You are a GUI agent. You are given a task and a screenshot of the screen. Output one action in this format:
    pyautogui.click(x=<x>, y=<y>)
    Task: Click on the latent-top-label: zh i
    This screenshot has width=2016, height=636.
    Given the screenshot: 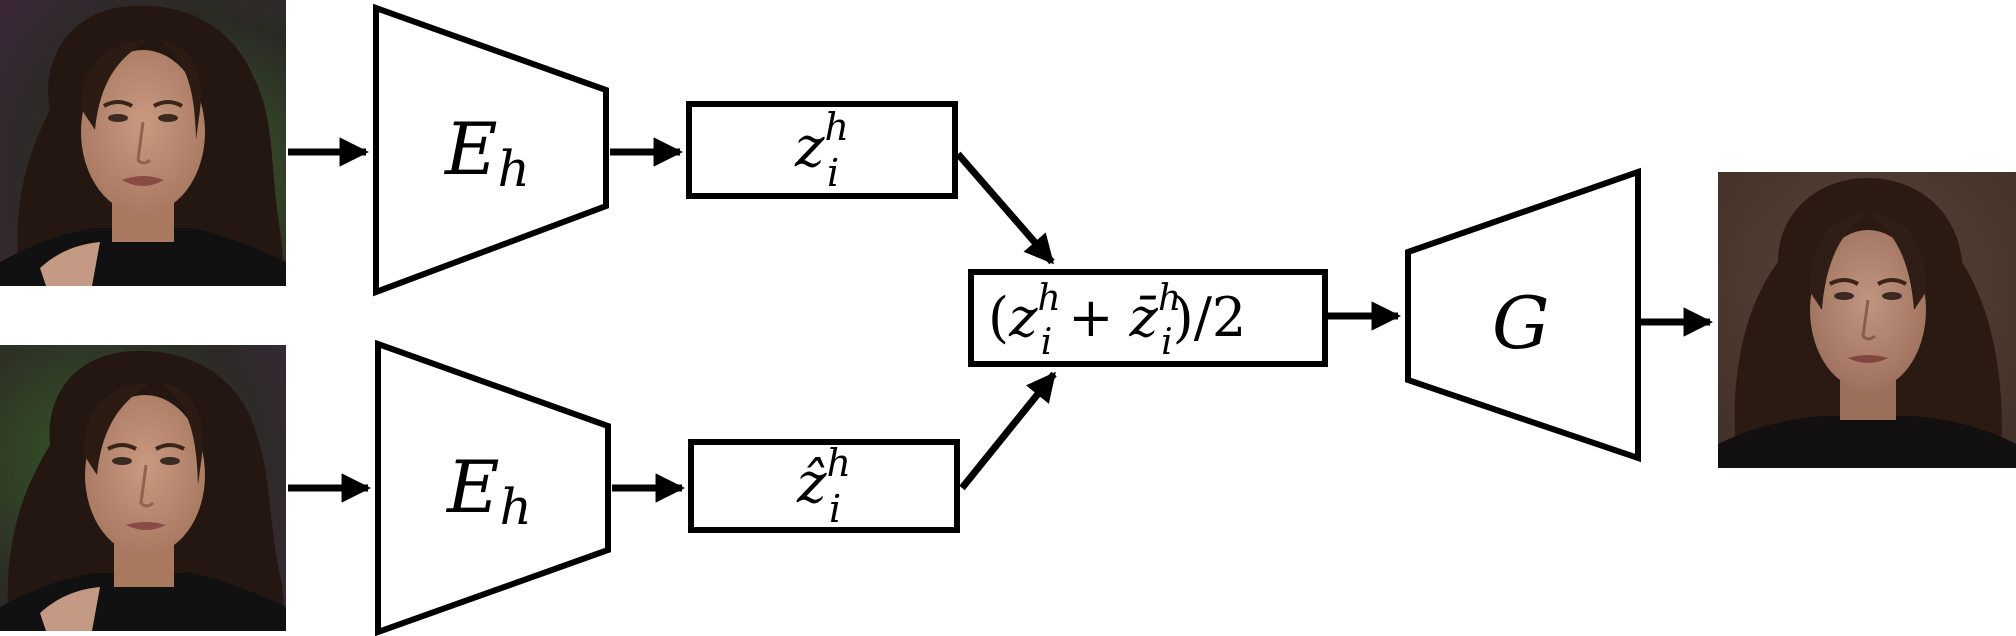 What is the action you would take?
    pyautogui.click(x=821, y=150)
    